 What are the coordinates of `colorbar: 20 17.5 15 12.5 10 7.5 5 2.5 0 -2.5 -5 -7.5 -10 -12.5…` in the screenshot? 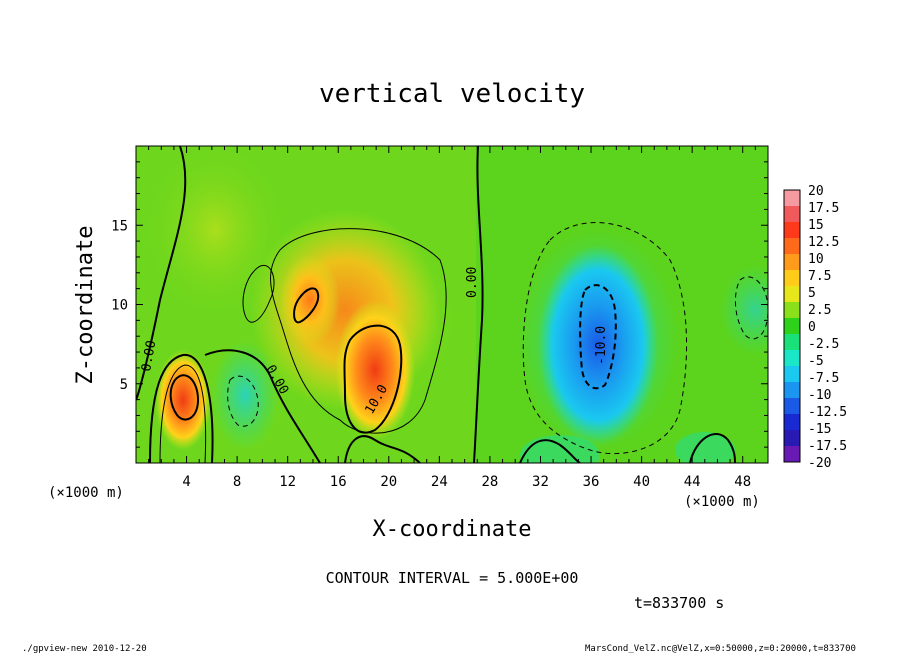 It's located at (815, 327).